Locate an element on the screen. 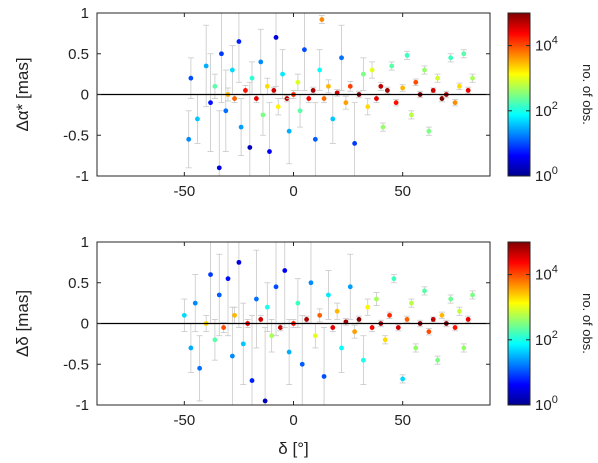 This screenshot has height=463, width=598. top-colorbar-ticks: 100 102 104 is located at coordinates (533, 110).